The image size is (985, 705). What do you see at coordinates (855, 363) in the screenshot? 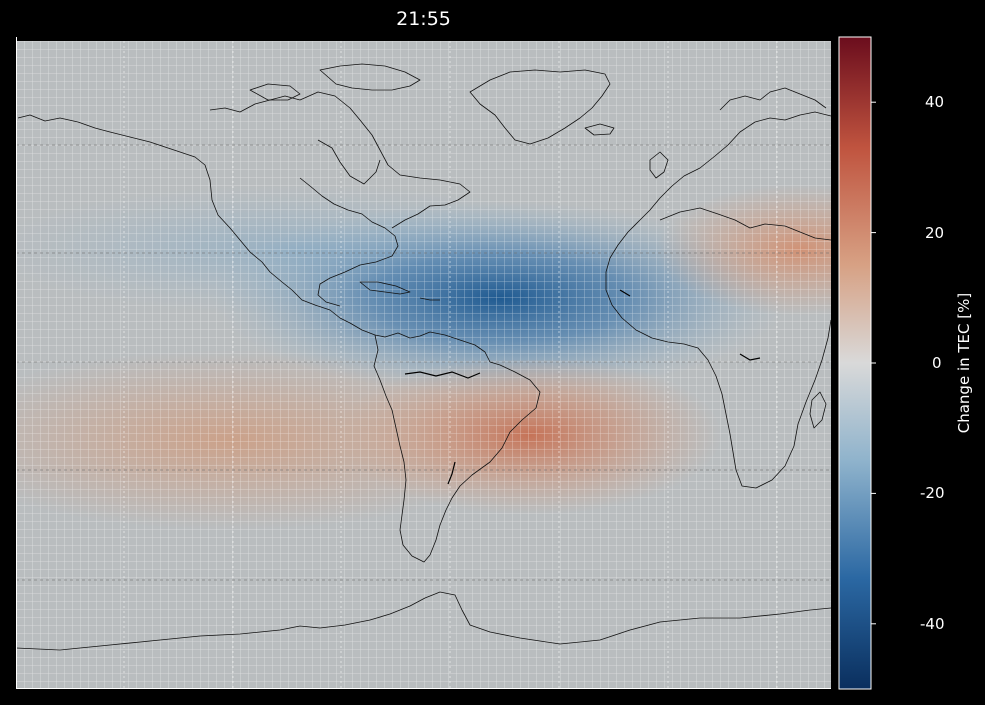
I see `colorbar` at bounding box center [855, 363].